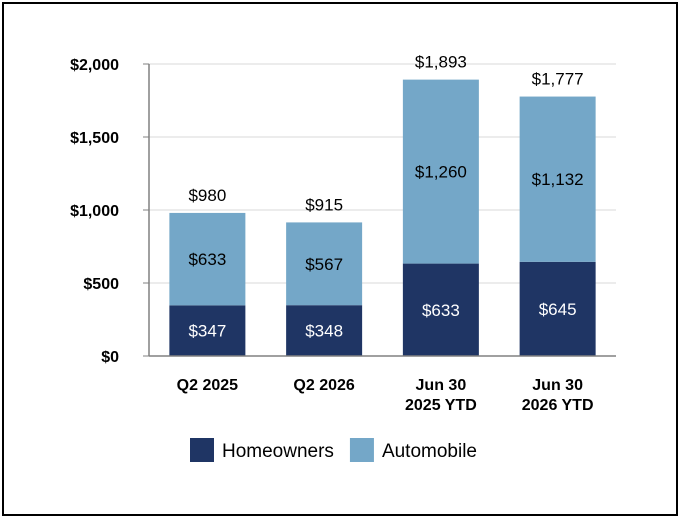 The height and width of the screenshot is (518, 680). Describe the element at coordinates (101, 284) in the screenshot. I see `y-tick-label: $500` at that location.